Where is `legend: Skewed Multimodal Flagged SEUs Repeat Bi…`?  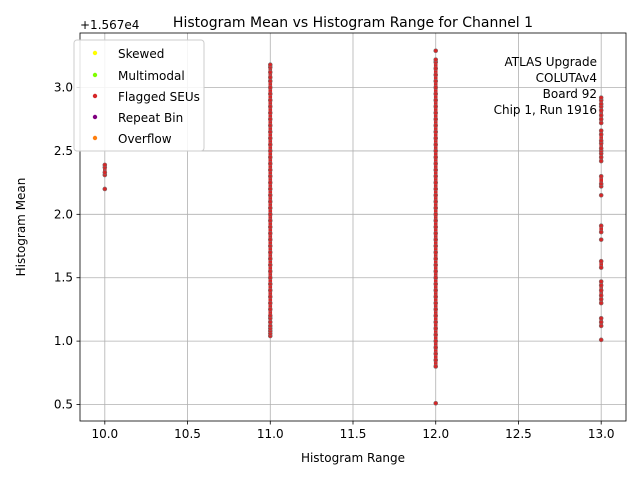
legend: Skewed Multimodal Flagged SEUs Repeat Bi… is located at coordinates (139, 95).